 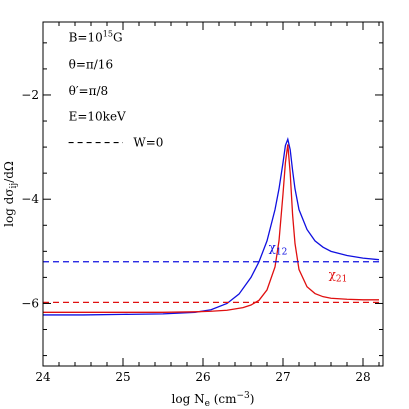 What do you see at coordinates (91, 64) in the screenshot?
I see `annotation-line: θ=π/16` at bounding box center [91, 64].